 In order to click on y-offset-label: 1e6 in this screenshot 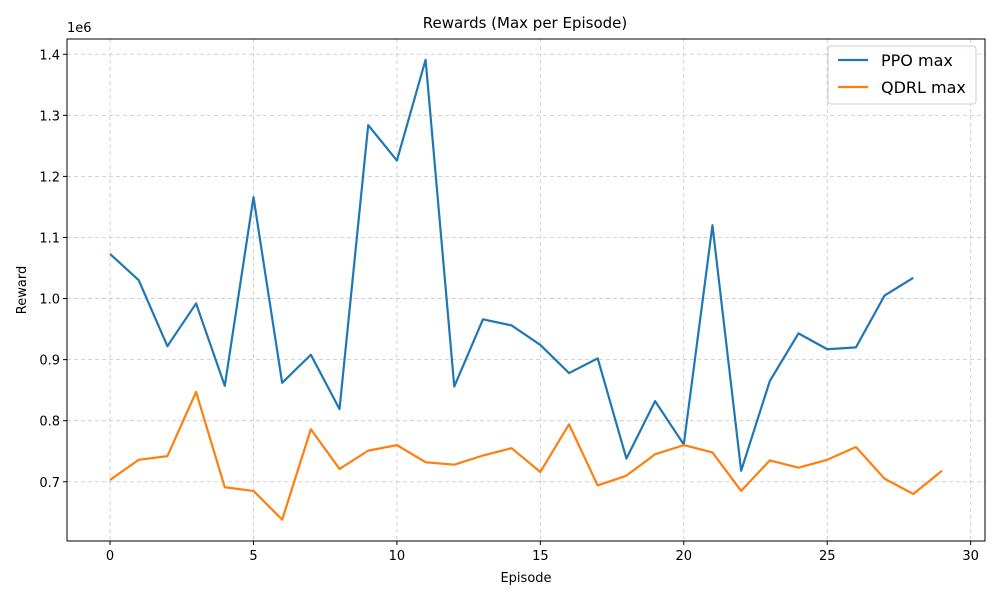, I will do `click(79, 28)`.